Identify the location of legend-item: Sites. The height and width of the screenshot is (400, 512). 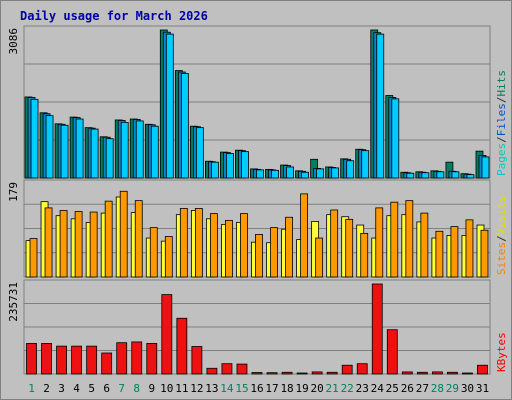
(501, 258).